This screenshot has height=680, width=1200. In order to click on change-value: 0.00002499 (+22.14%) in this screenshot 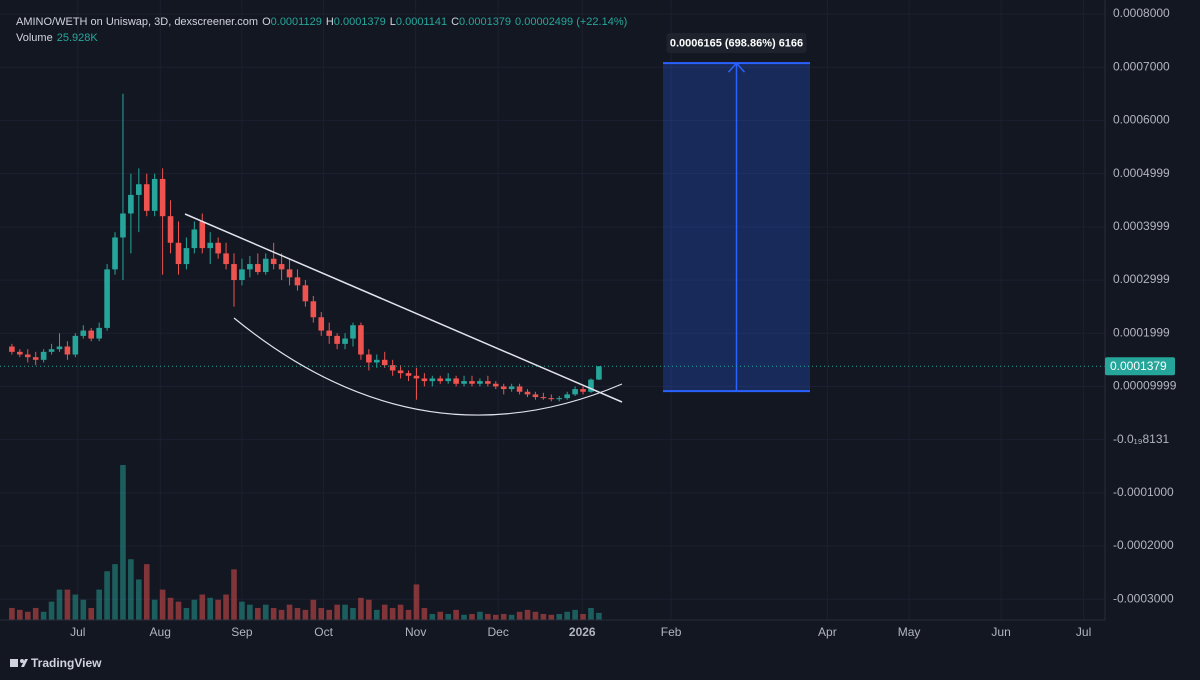, I will do `click(571, 22)`.